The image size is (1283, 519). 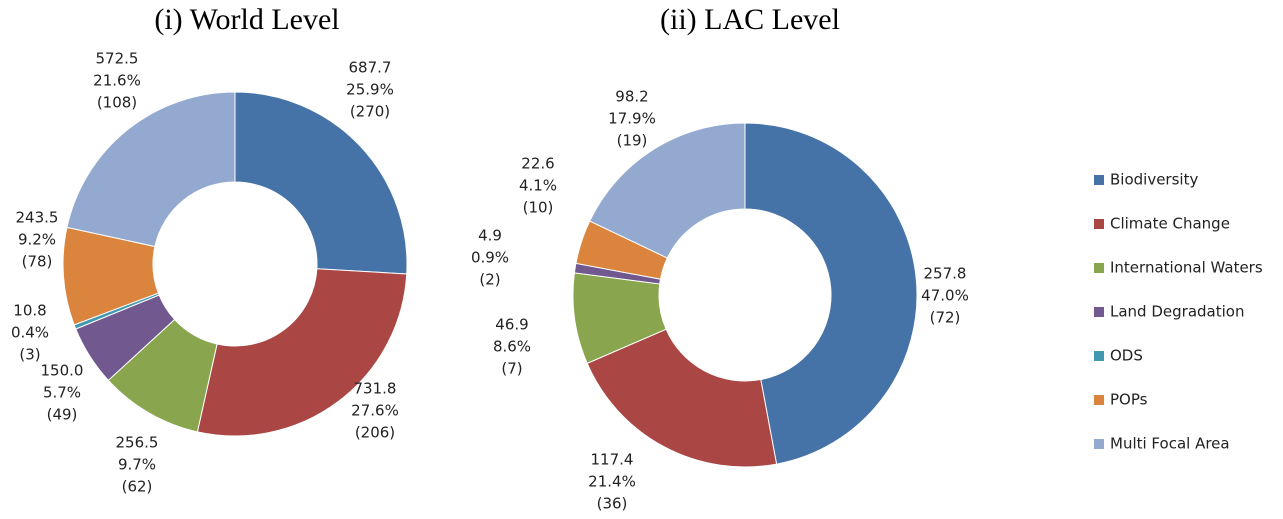 What do you see at coordinates (1129, 400) in the screenshot?
I see `legend-label: POPs` at bounding box center [1129, 400].